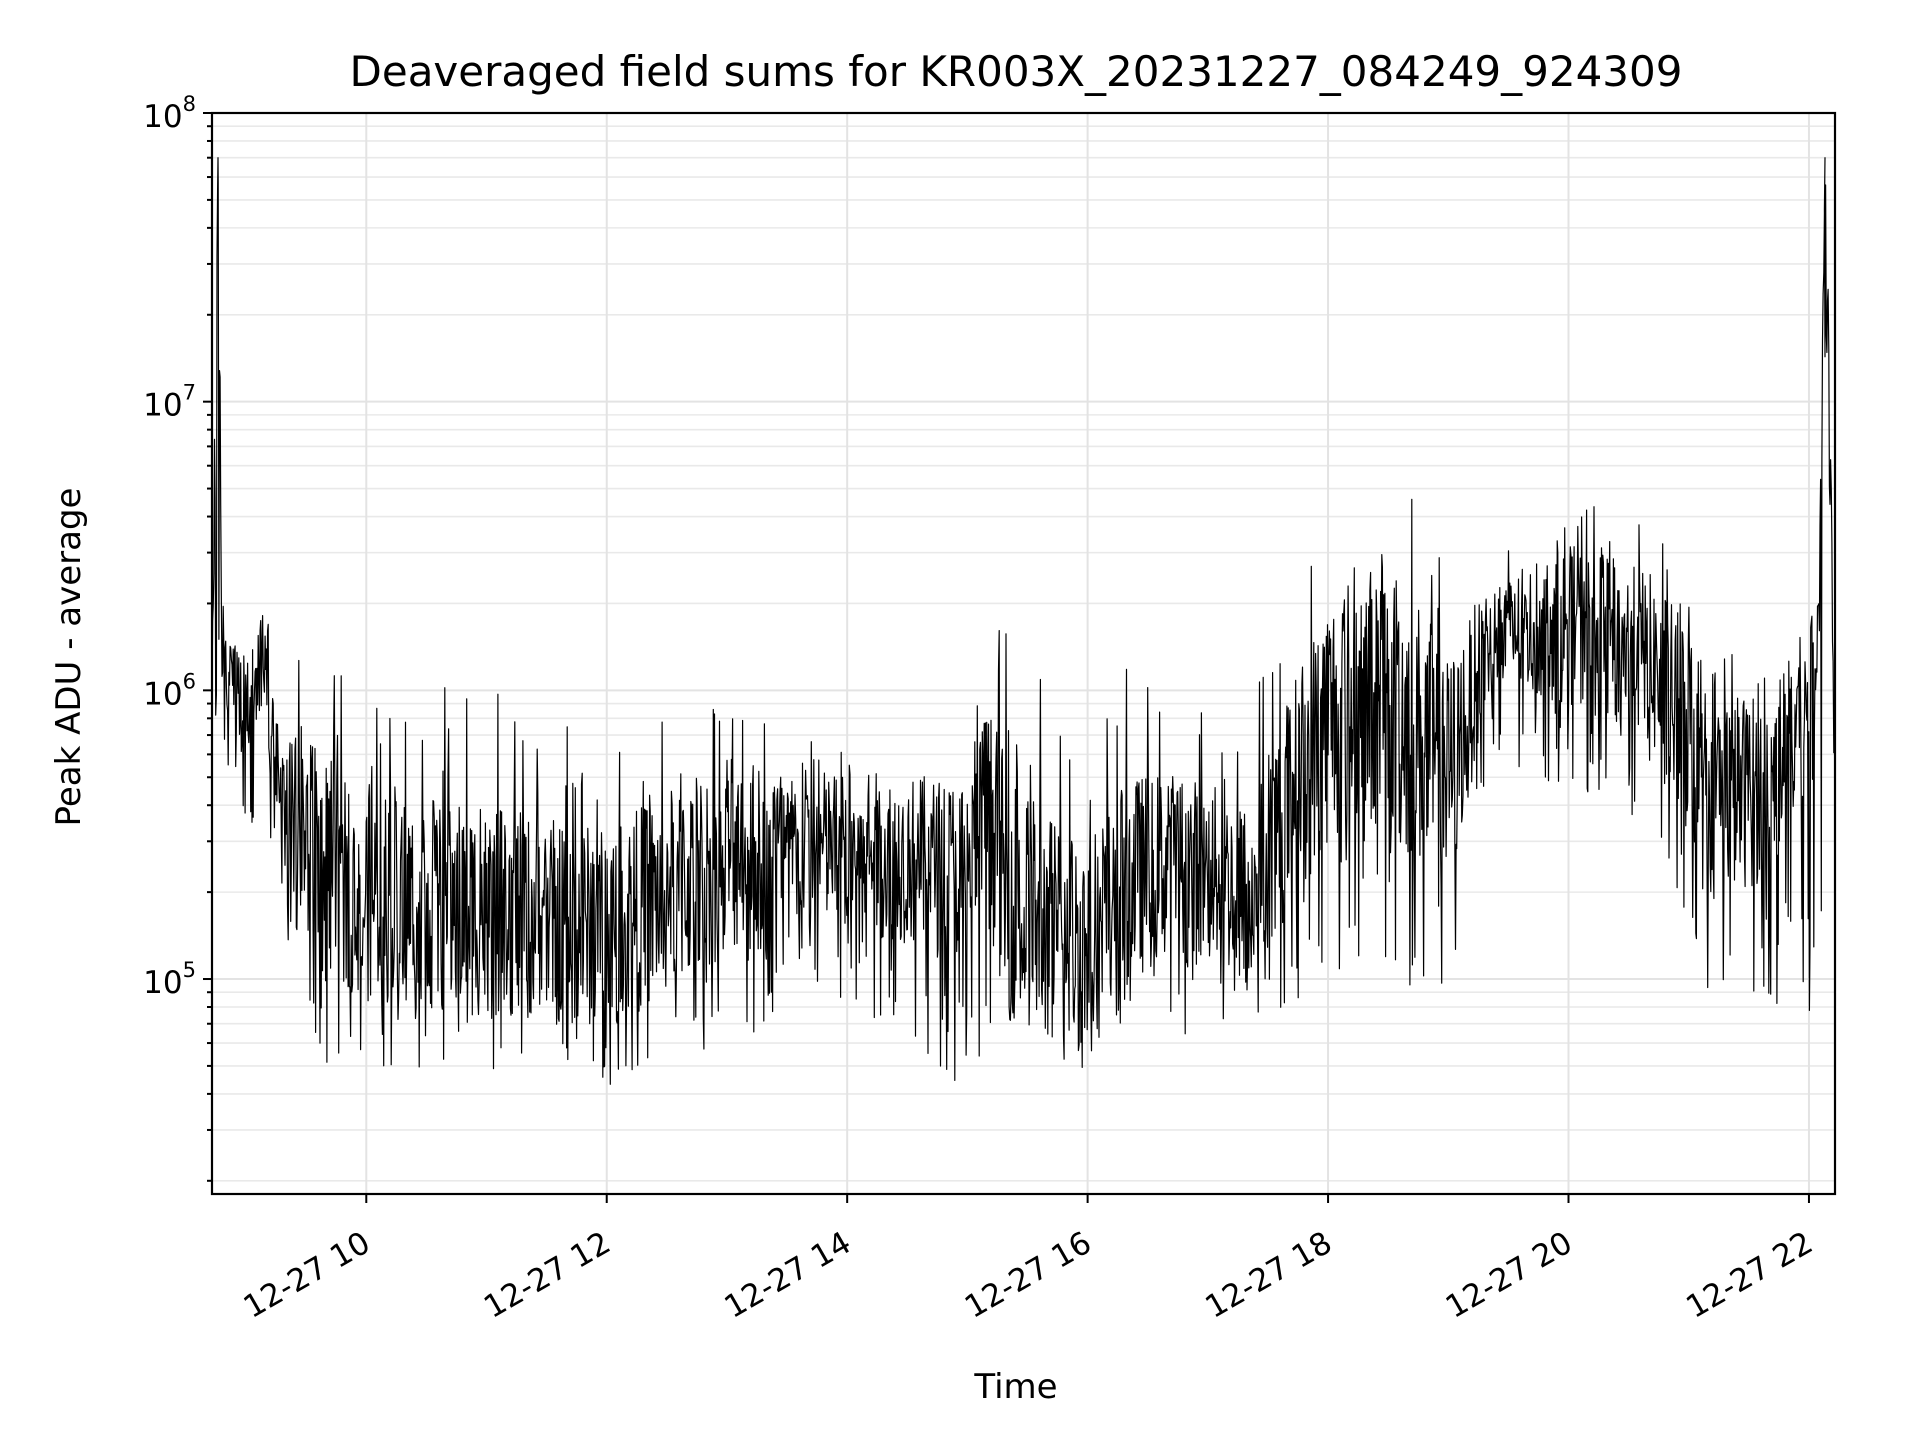 Image resolution: width=1920 pixels, height=1440 pixels. I want to click on x-tick-label: 12-27 14, so click(787, 1275).